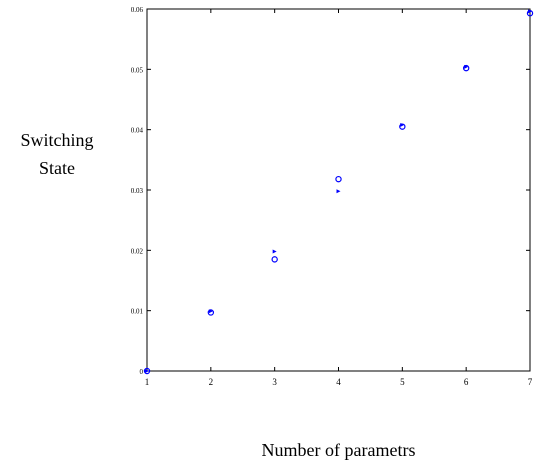 The width and height of the screenshot is (534, 467). I want to click on y-tick-label: 0.06, so click(137, 10).